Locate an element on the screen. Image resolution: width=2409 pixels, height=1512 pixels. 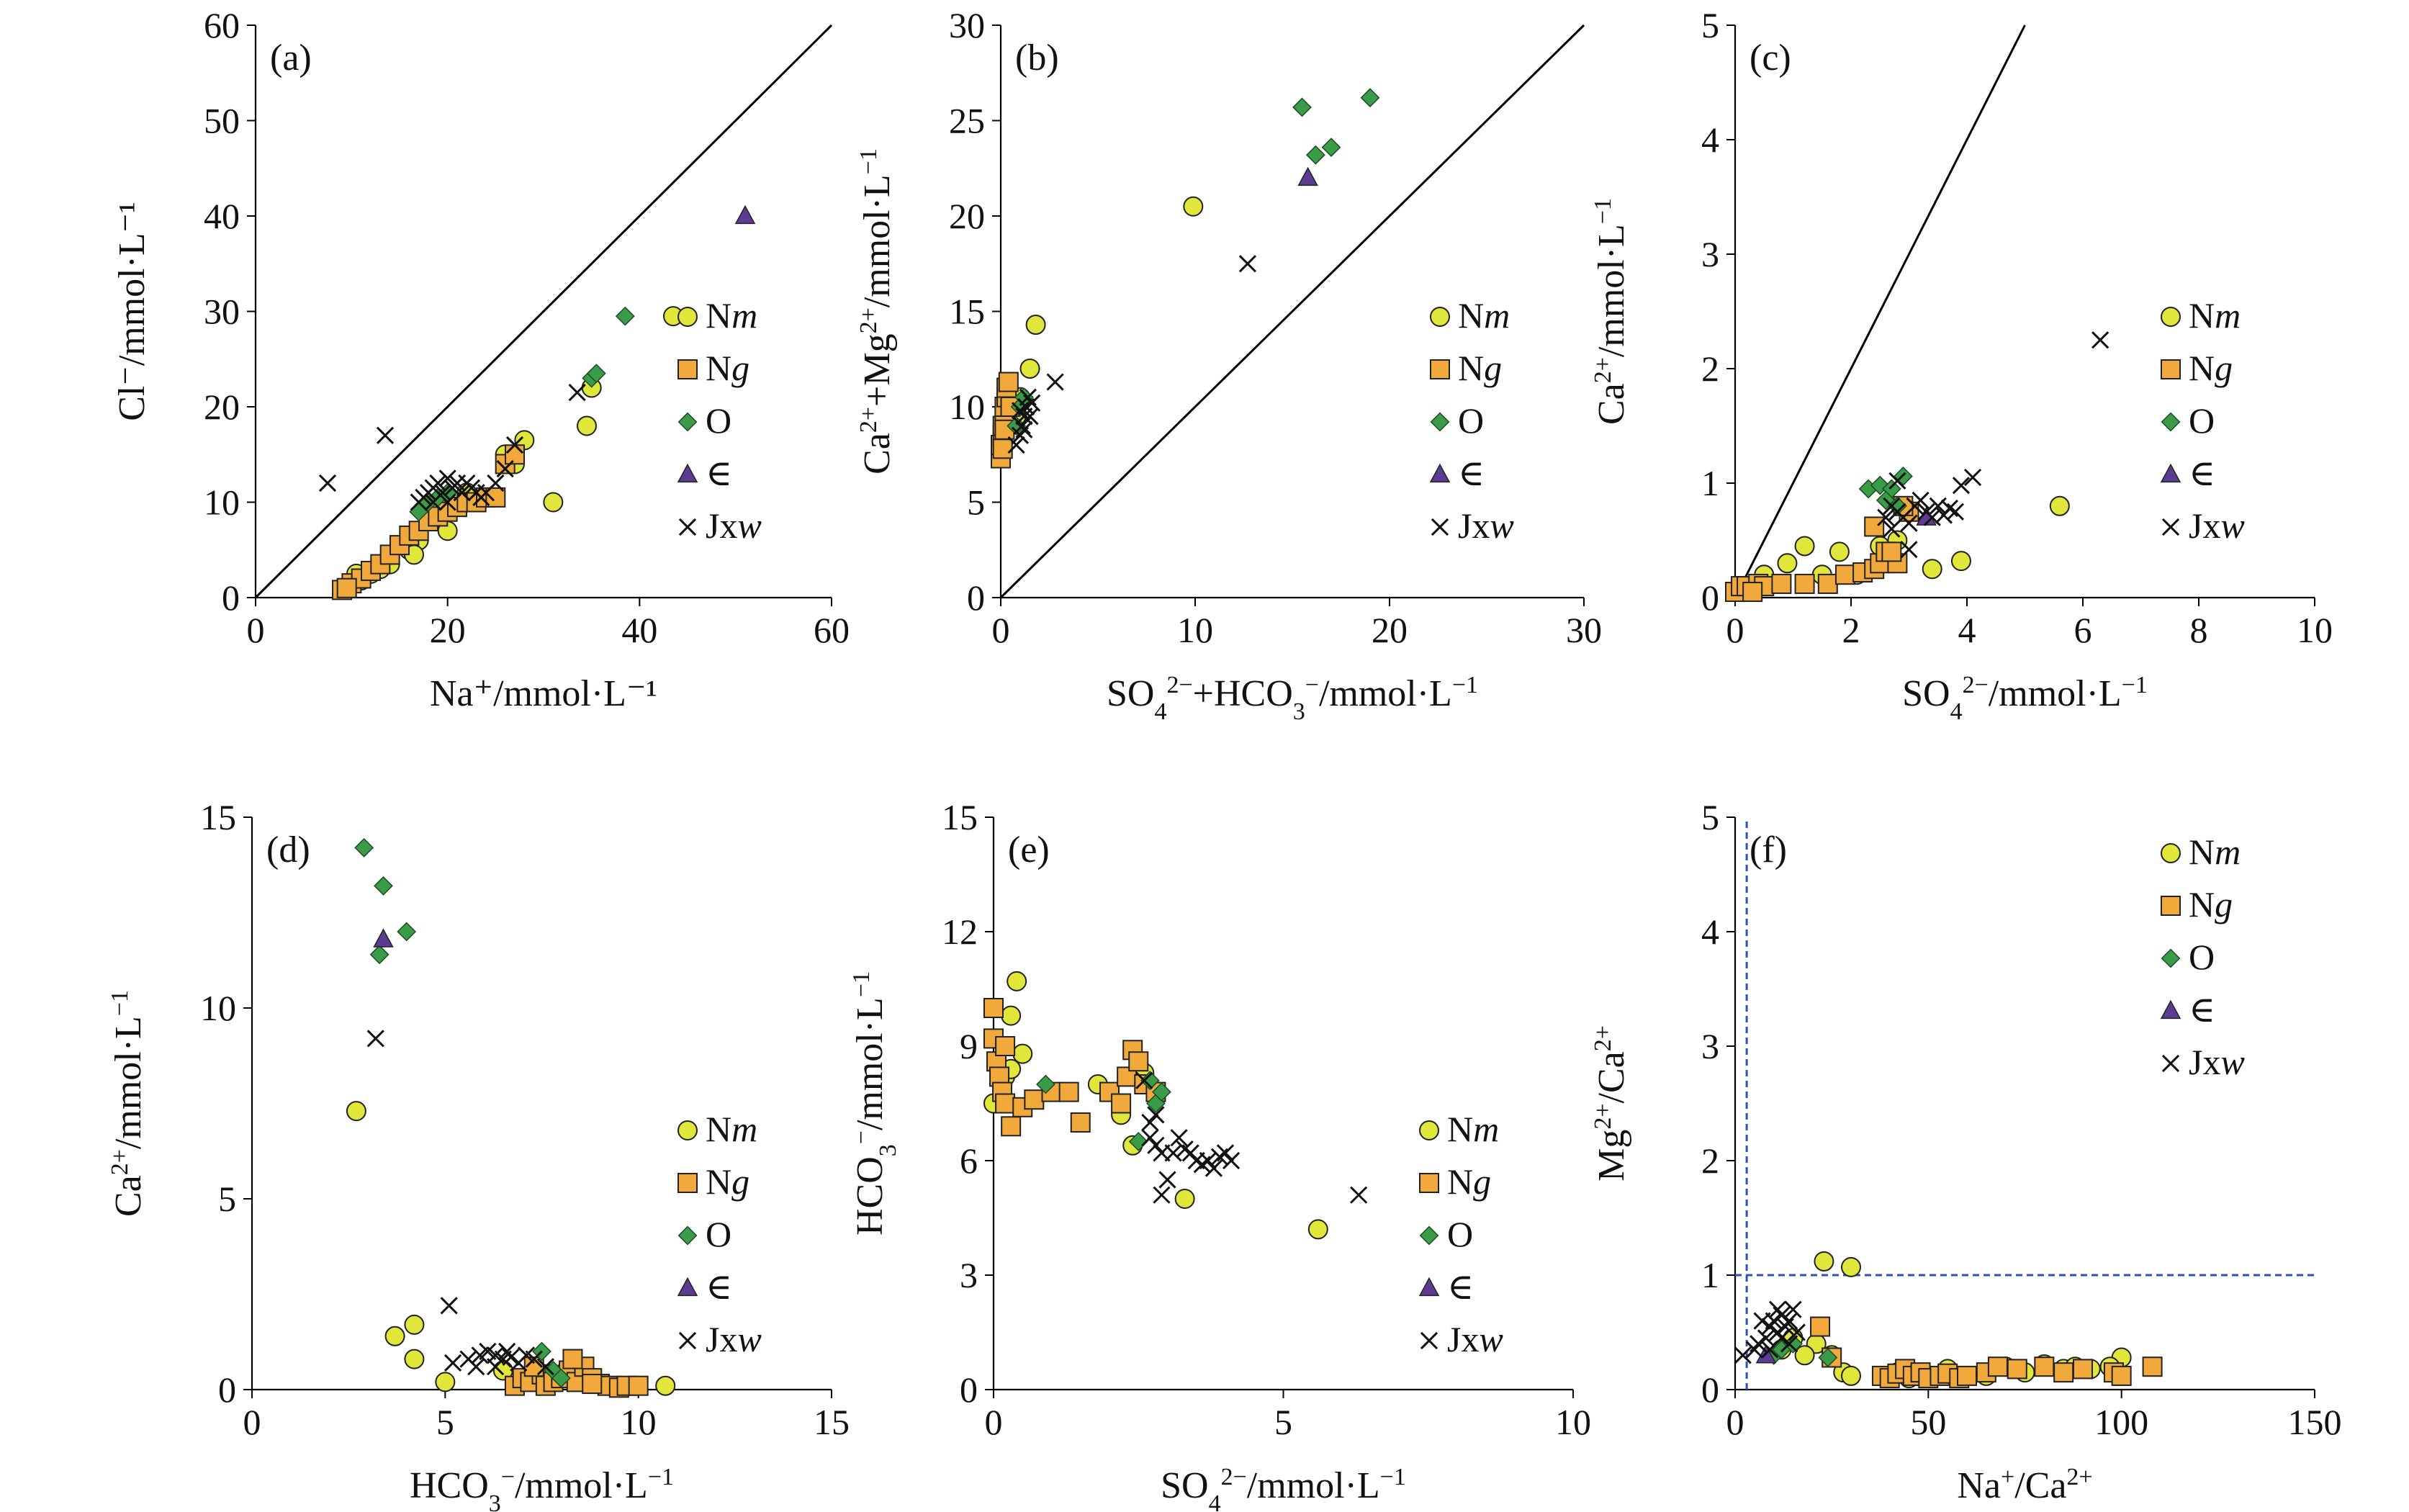
x-tick-label: 20 is located at coordinates (1390, 630).